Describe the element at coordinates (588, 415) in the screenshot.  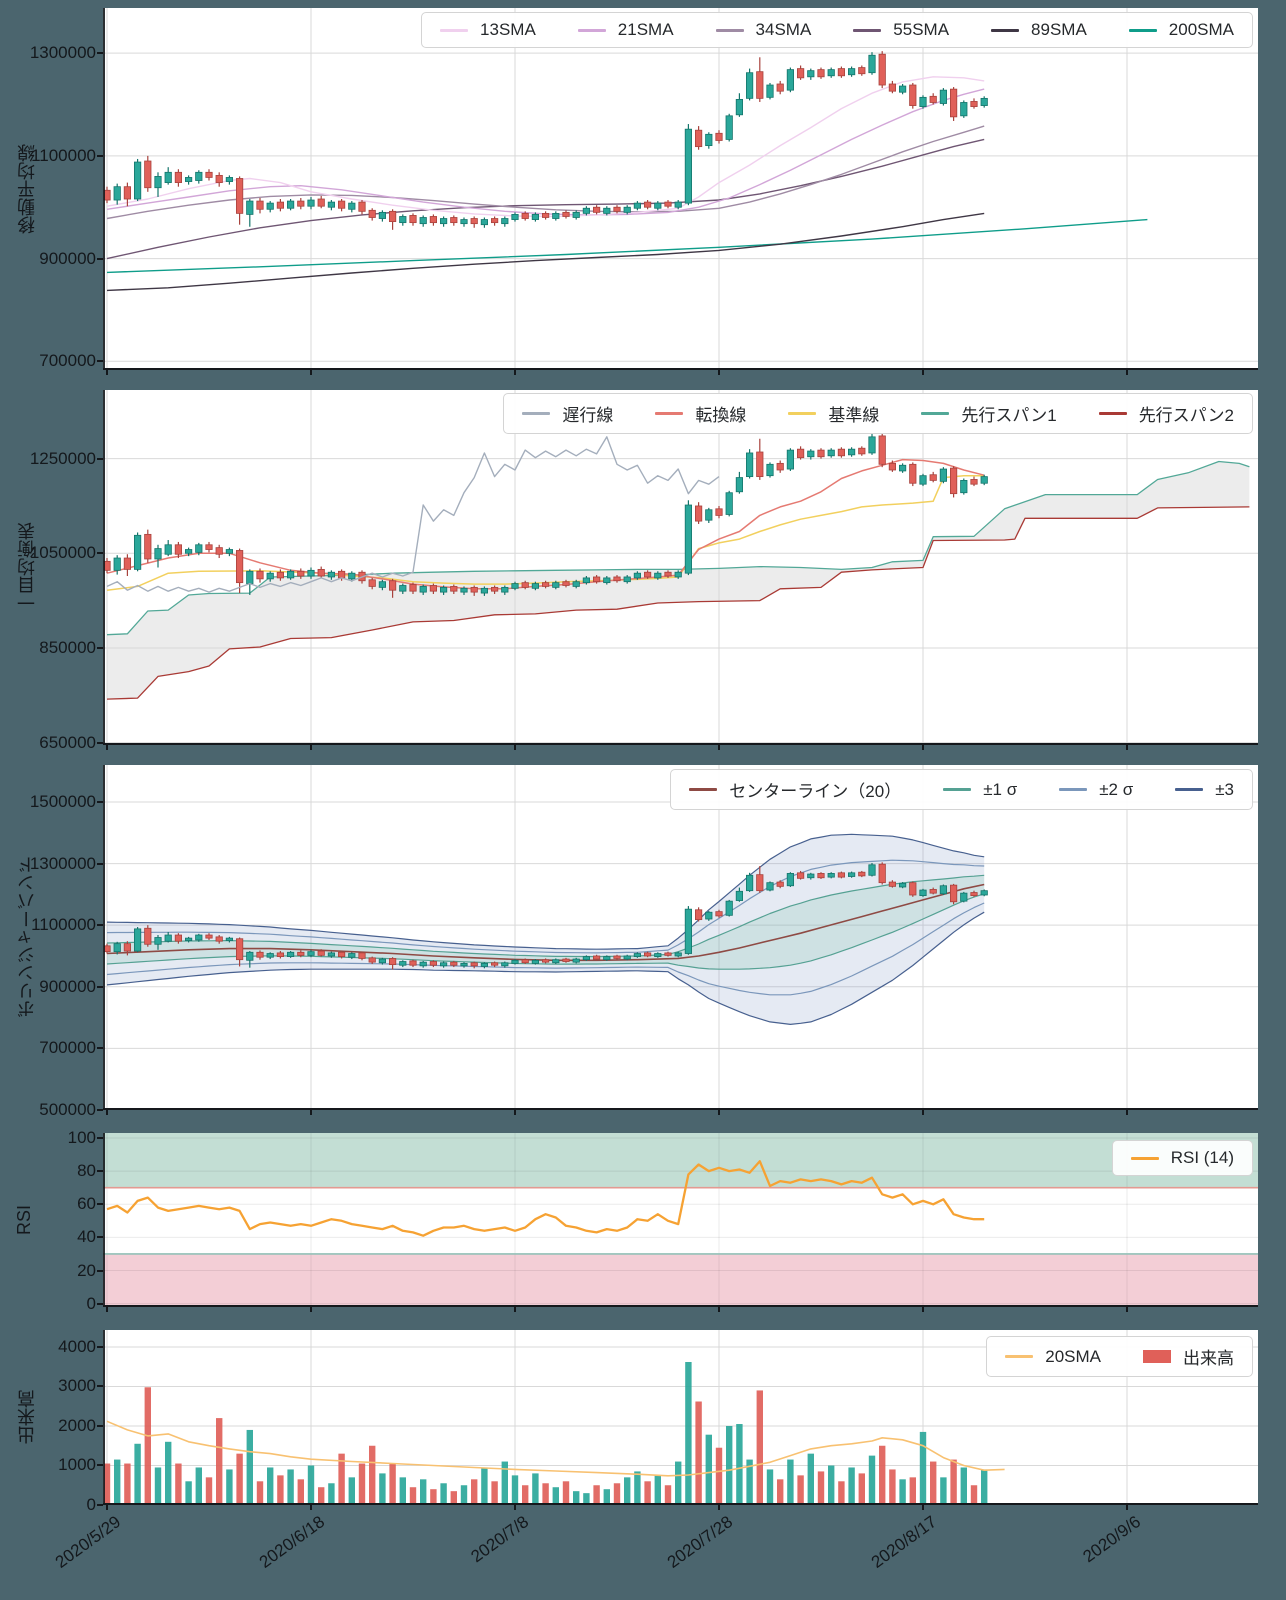
I see `legend-label: 遅行線` at that location.